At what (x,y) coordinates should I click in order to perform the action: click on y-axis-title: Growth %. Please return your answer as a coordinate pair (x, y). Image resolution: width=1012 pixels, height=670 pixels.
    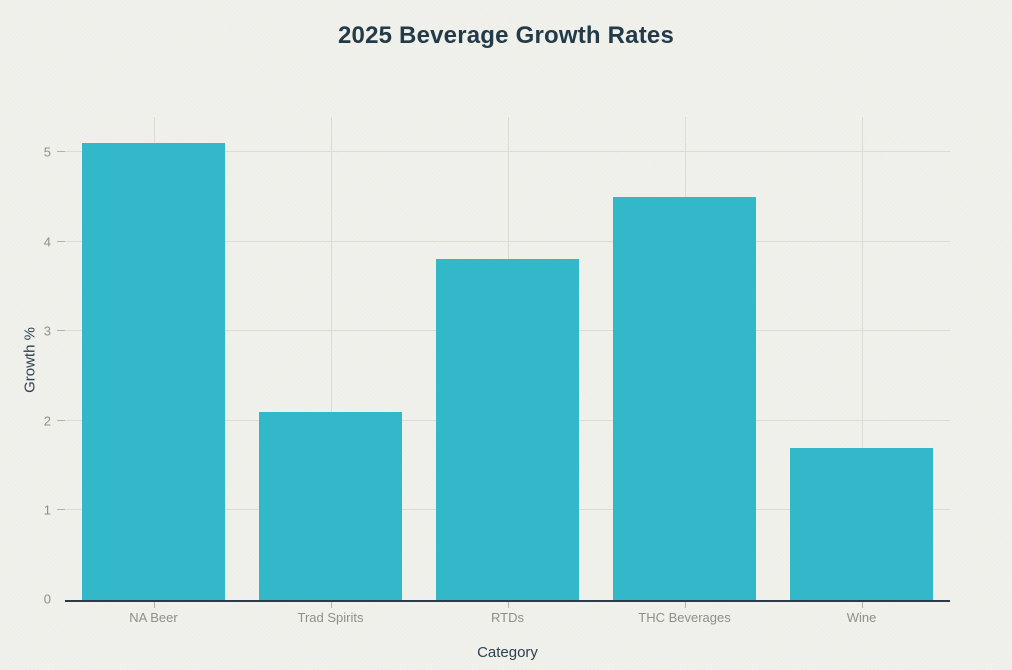
    Looking at the image, I should click on (30, 360).